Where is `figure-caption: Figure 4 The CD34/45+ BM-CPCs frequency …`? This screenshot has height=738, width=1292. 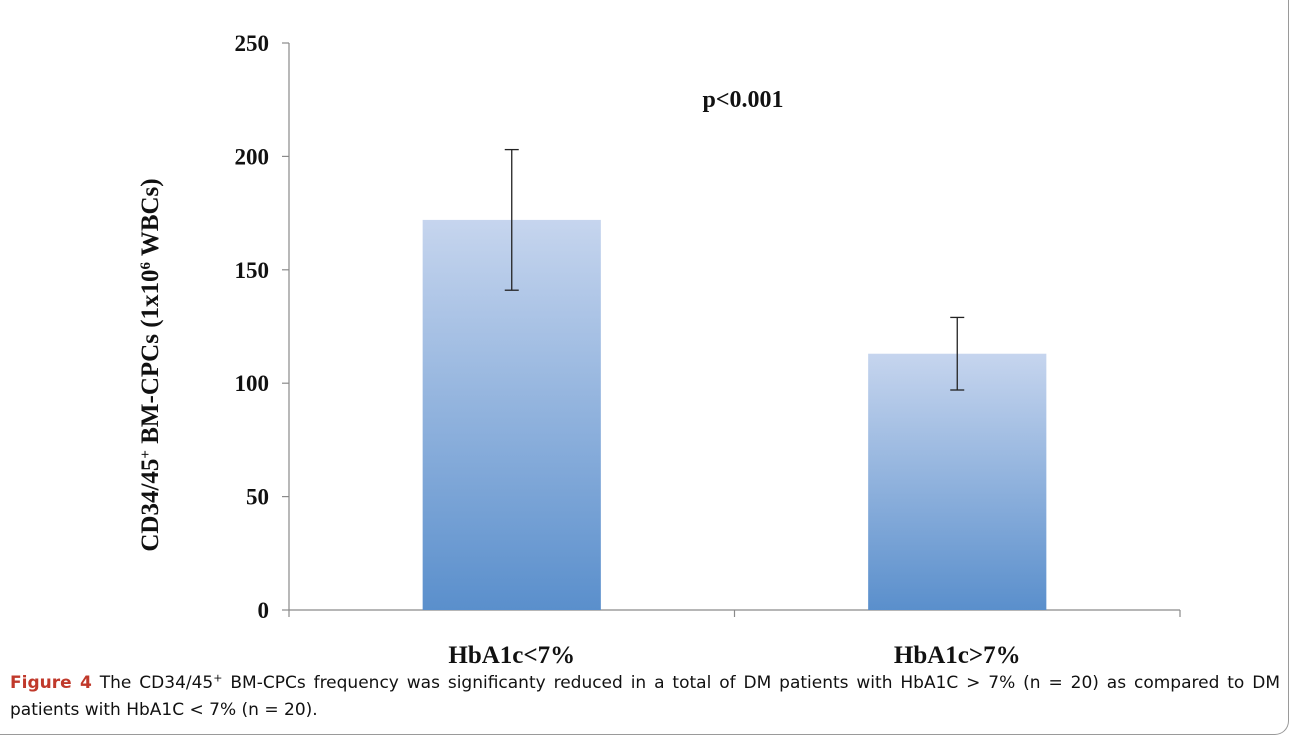 figure-caption: Figure 4 The CD34/45+ BM-CPCs frequency … is located at coordinates (645, 697).